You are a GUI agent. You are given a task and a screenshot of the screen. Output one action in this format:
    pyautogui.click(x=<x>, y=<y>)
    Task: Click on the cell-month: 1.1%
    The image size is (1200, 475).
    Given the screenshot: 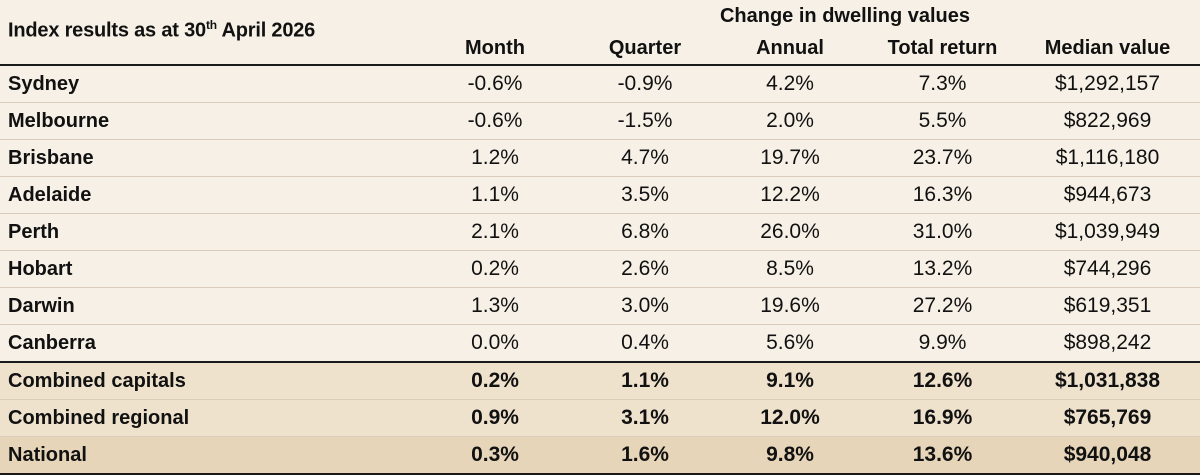 What is the action you would take?
    pyautogui.click(x=495, y=194)
    